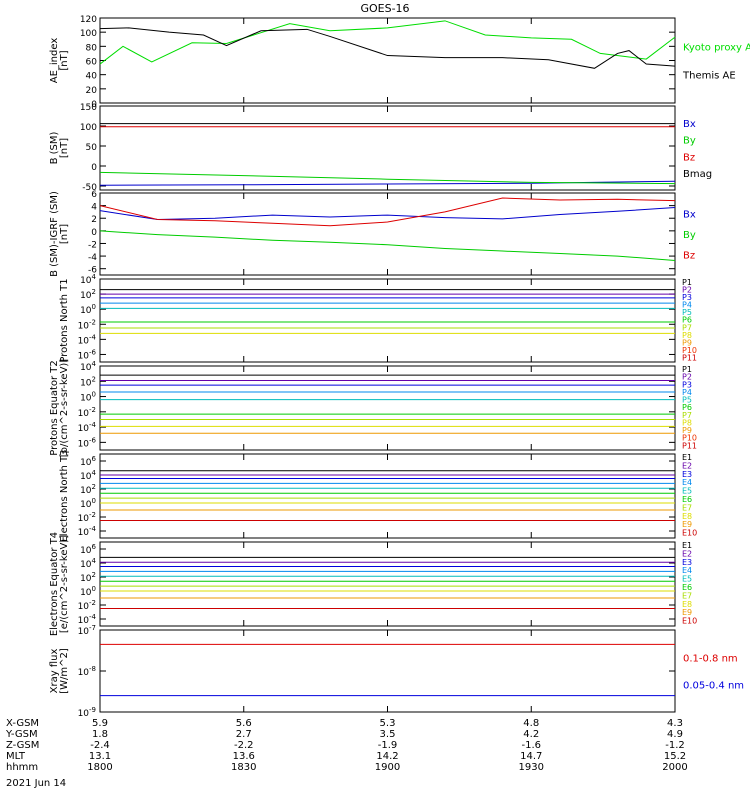 The height and width of the screenshot is (800, 750). I want to click on y-tick-label: 40, so click(92, 77).